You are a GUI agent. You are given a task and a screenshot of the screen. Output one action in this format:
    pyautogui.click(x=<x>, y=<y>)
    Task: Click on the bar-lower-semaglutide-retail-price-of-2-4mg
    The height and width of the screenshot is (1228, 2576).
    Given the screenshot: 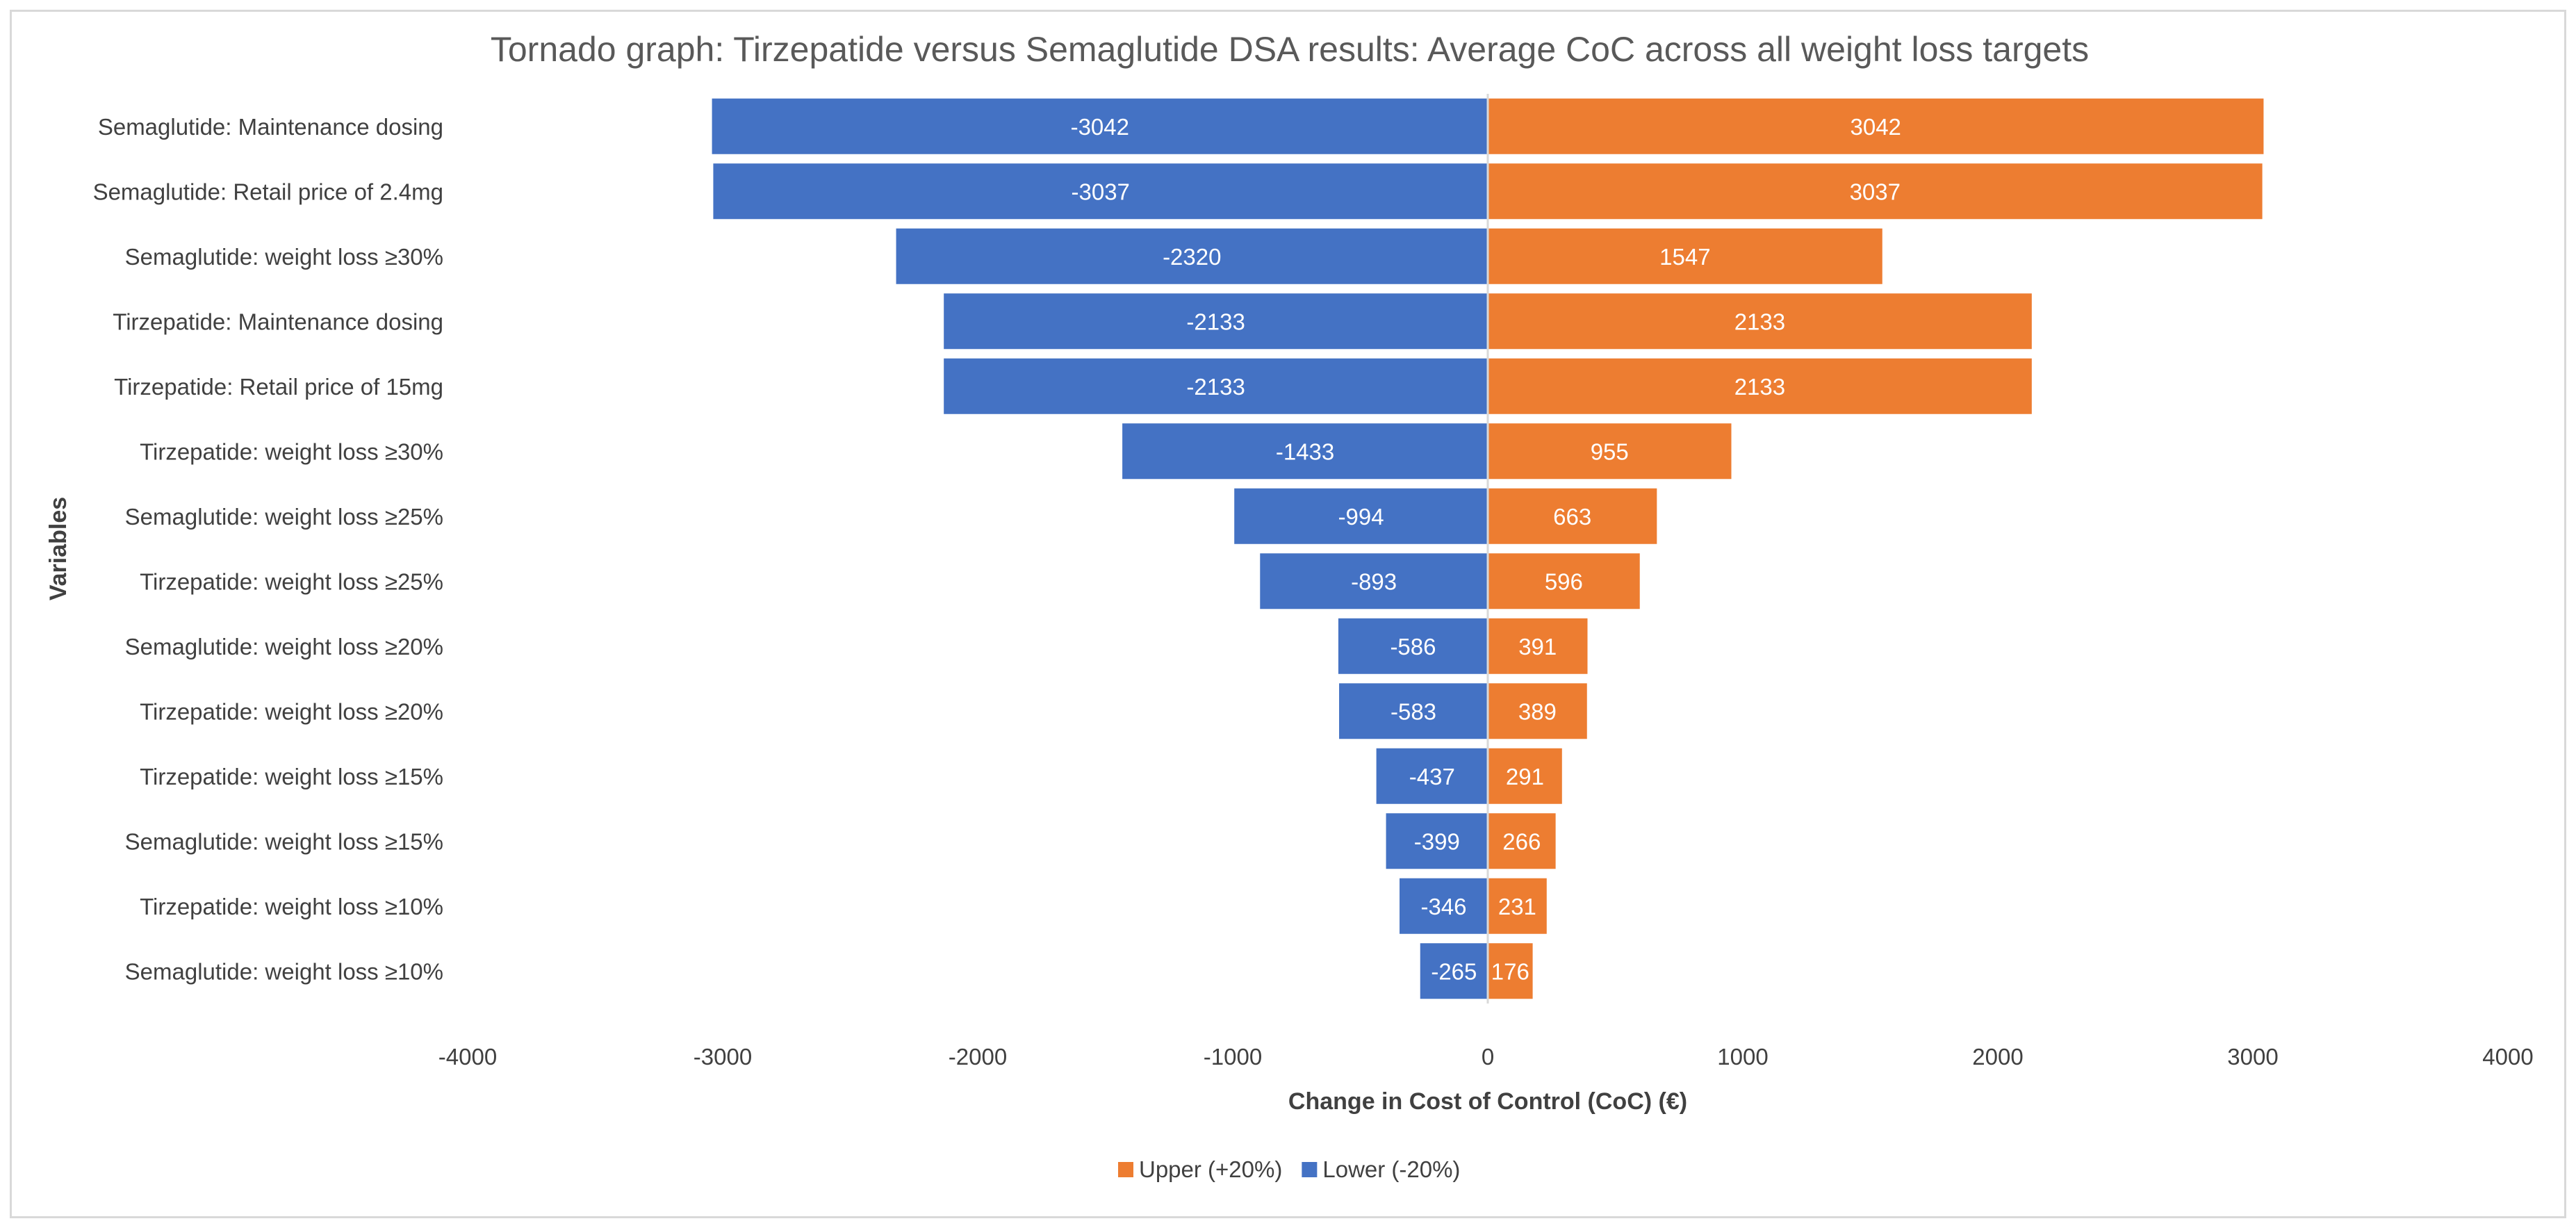 What is the action you would take?
    pyautogui.click(x=1100, y=191)
    